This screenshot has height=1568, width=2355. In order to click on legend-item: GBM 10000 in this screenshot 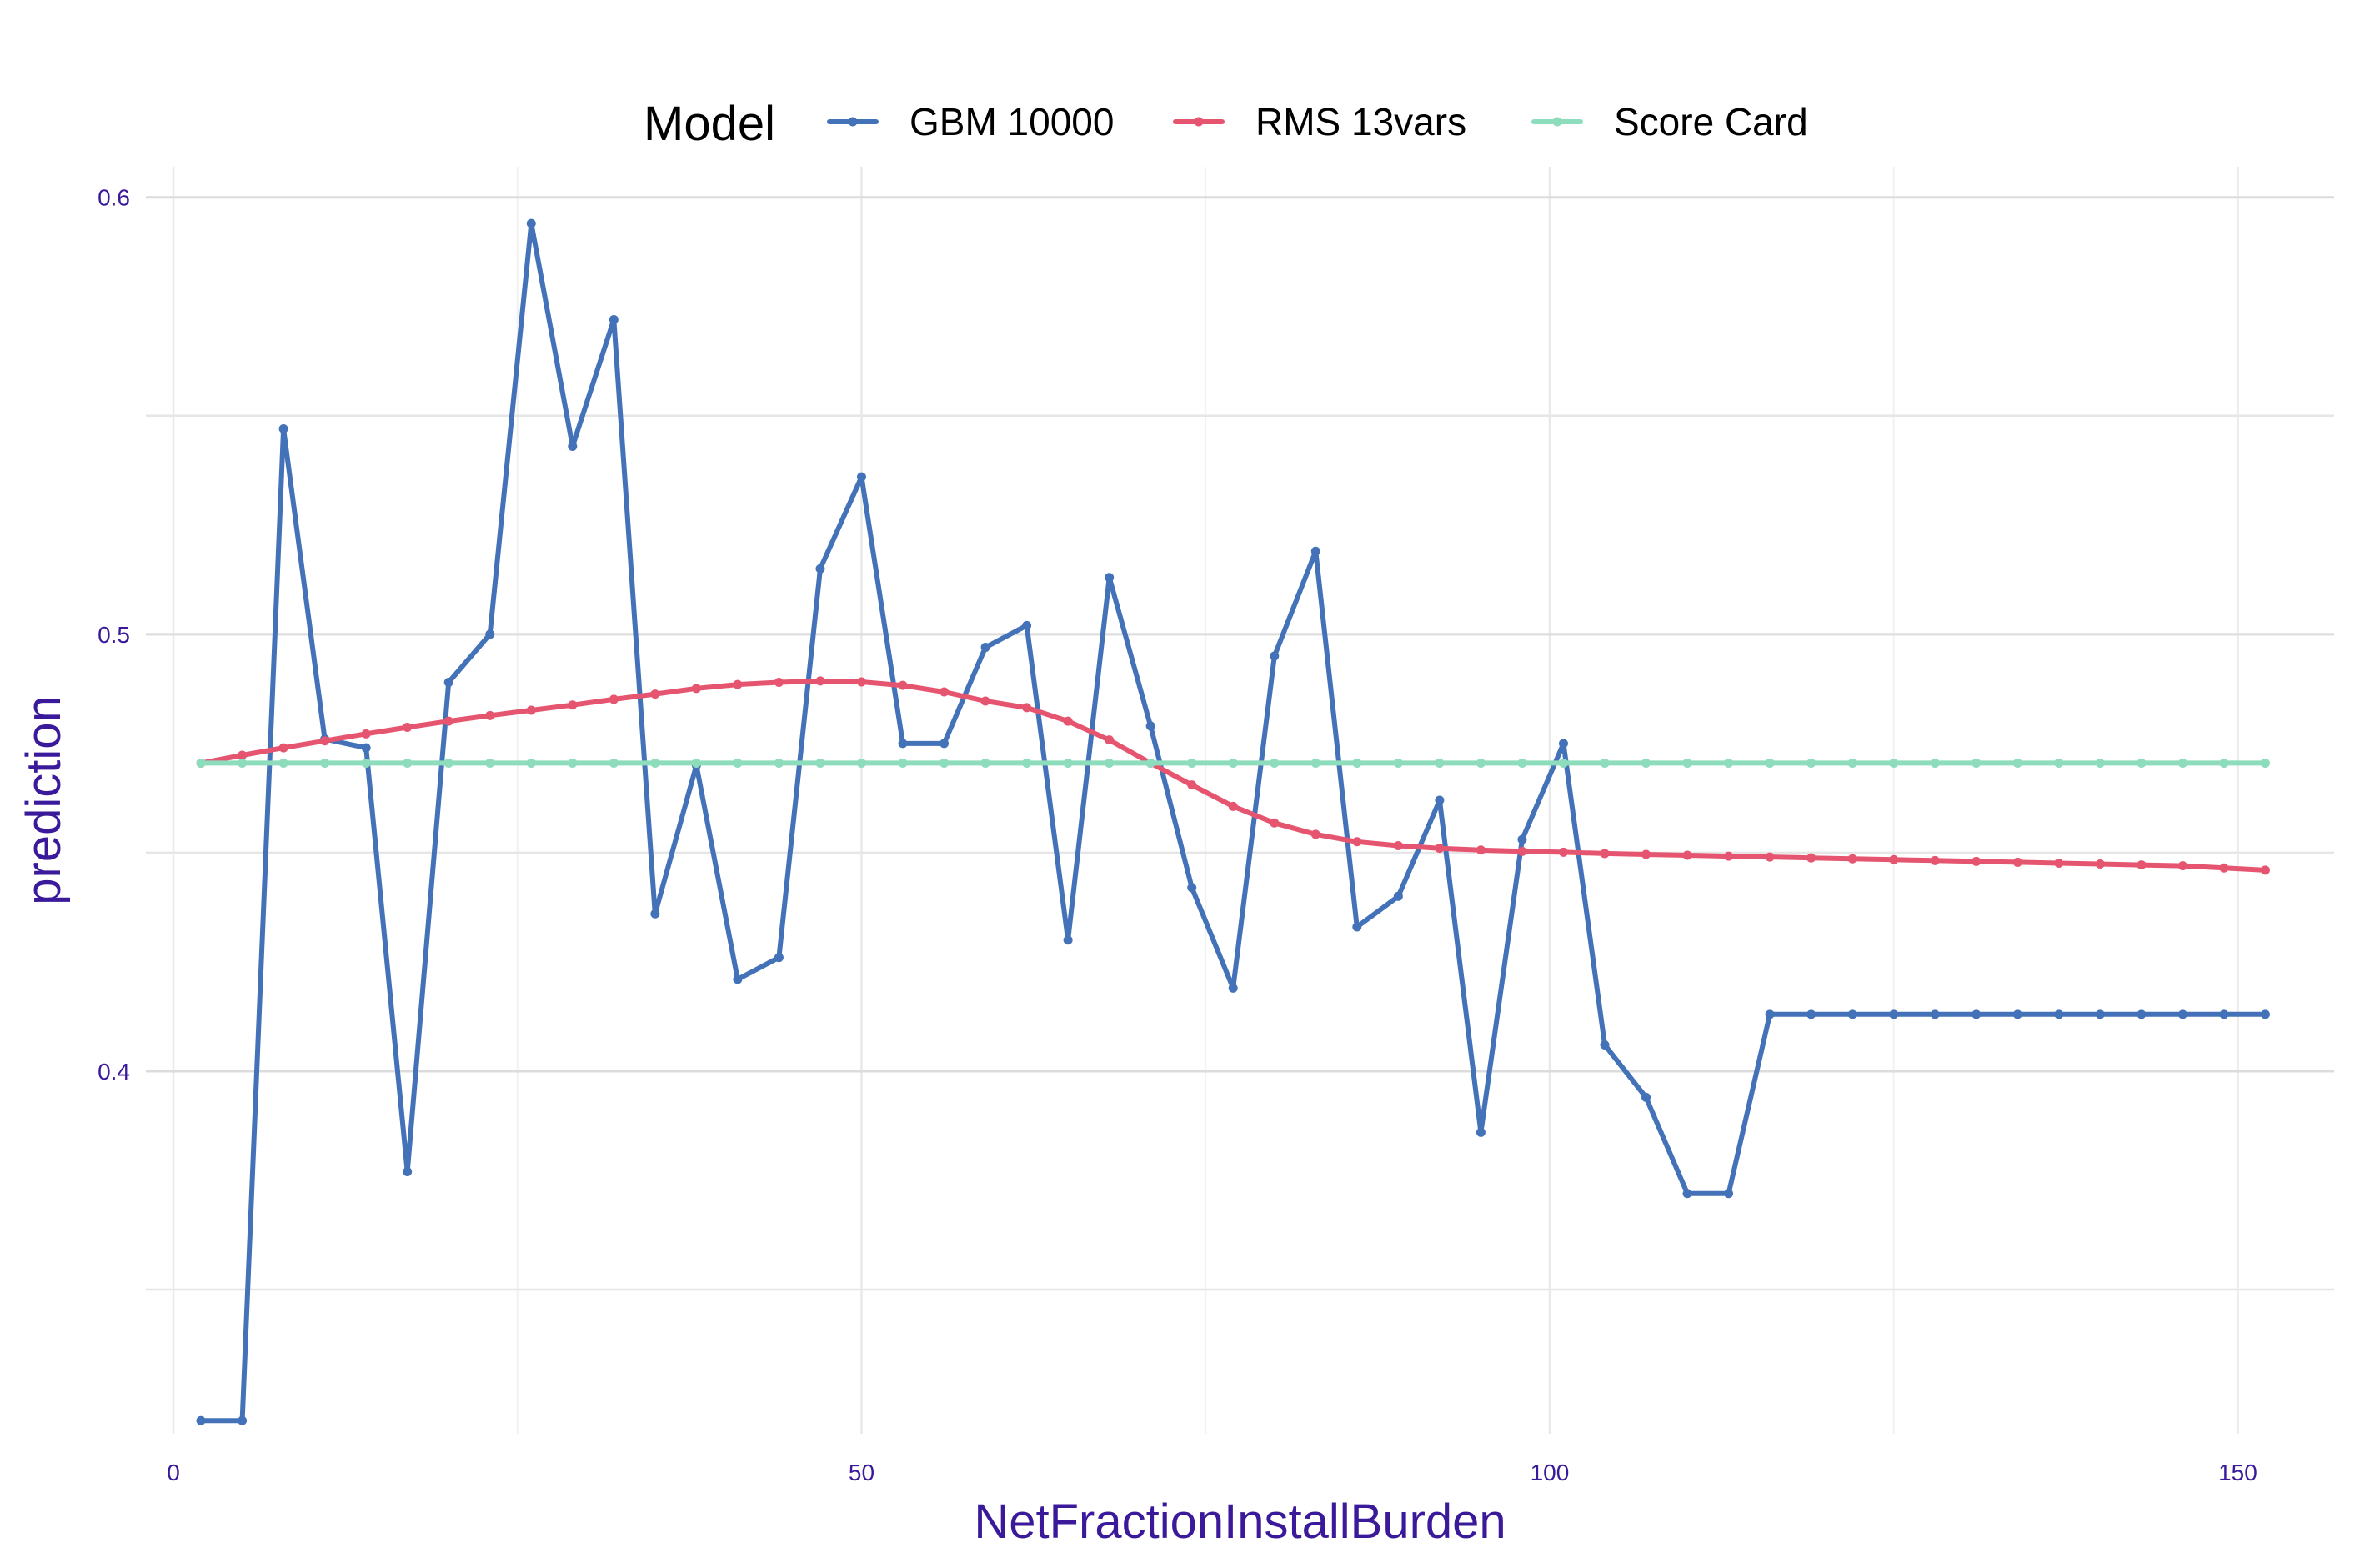, I will do `click(970, 121)`.